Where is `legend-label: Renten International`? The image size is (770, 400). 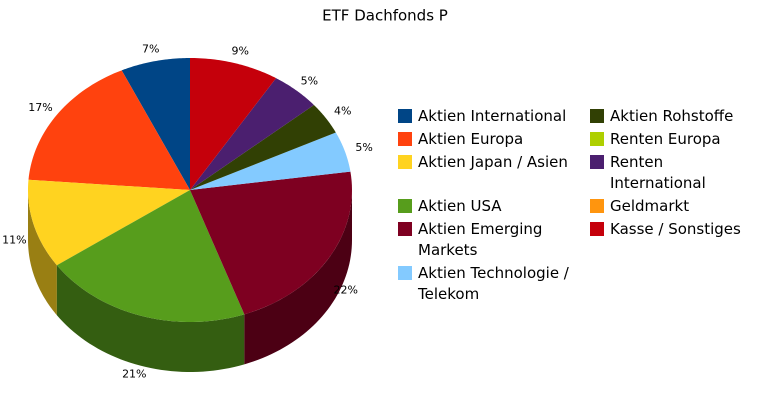 legend-label: Renten International is located at coordinates (658, 172).